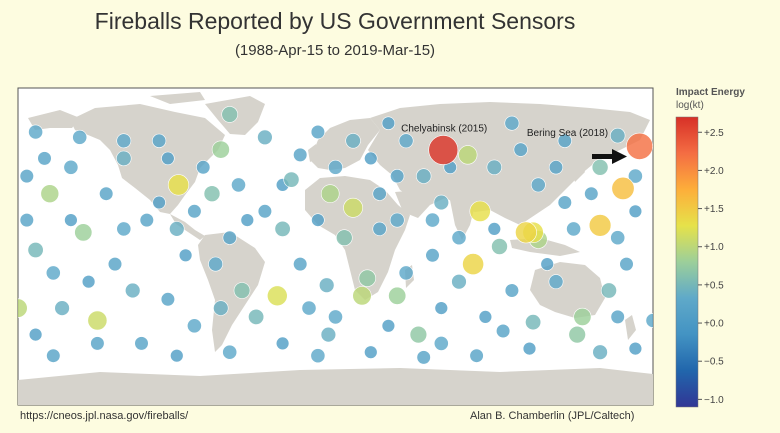  Describe the element at coordinates (714, 247) in the screenshot. I see `colorbar-tick-label: +1.0` at that location.